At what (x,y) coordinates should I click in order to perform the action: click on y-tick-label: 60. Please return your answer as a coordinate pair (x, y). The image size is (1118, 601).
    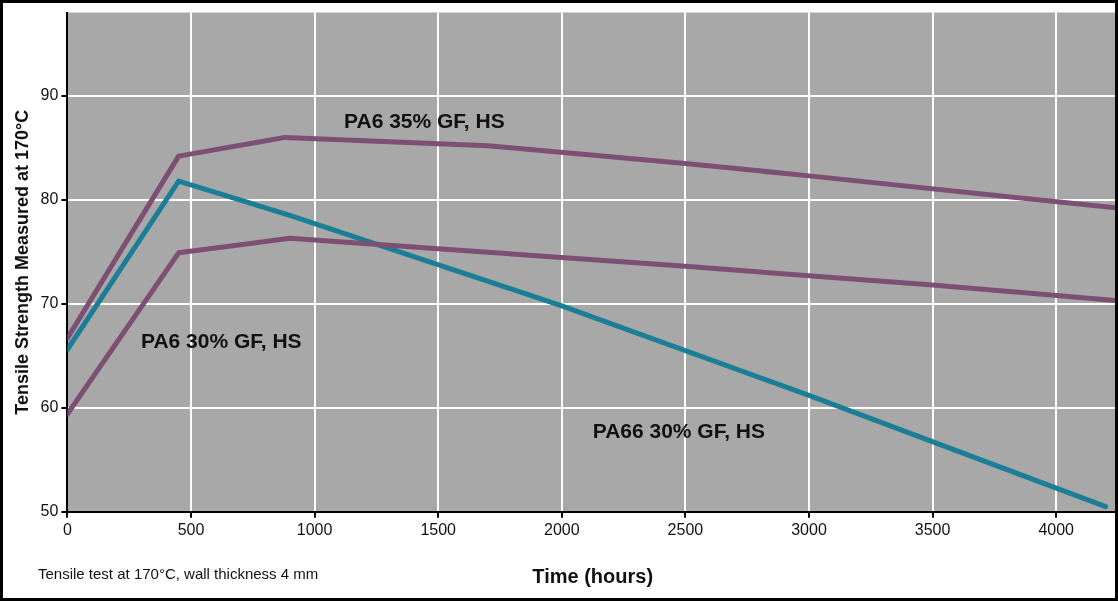
    Looking at the image, I should click on (49, 407).